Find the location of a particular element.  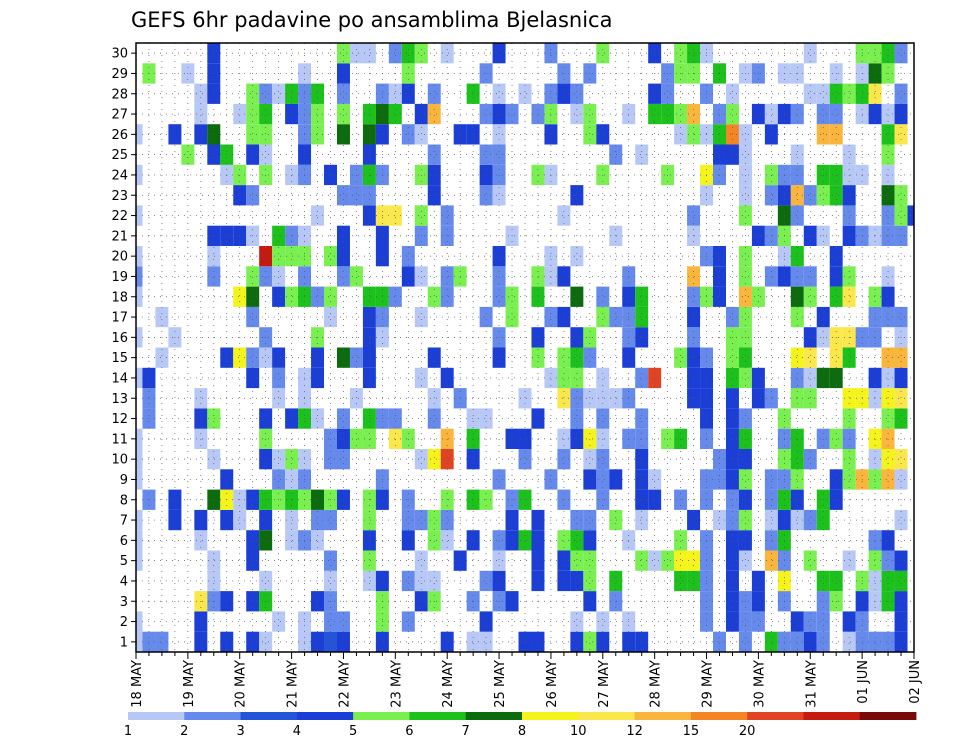

y-tick-label: 4 is located at coordinates (124, 581).